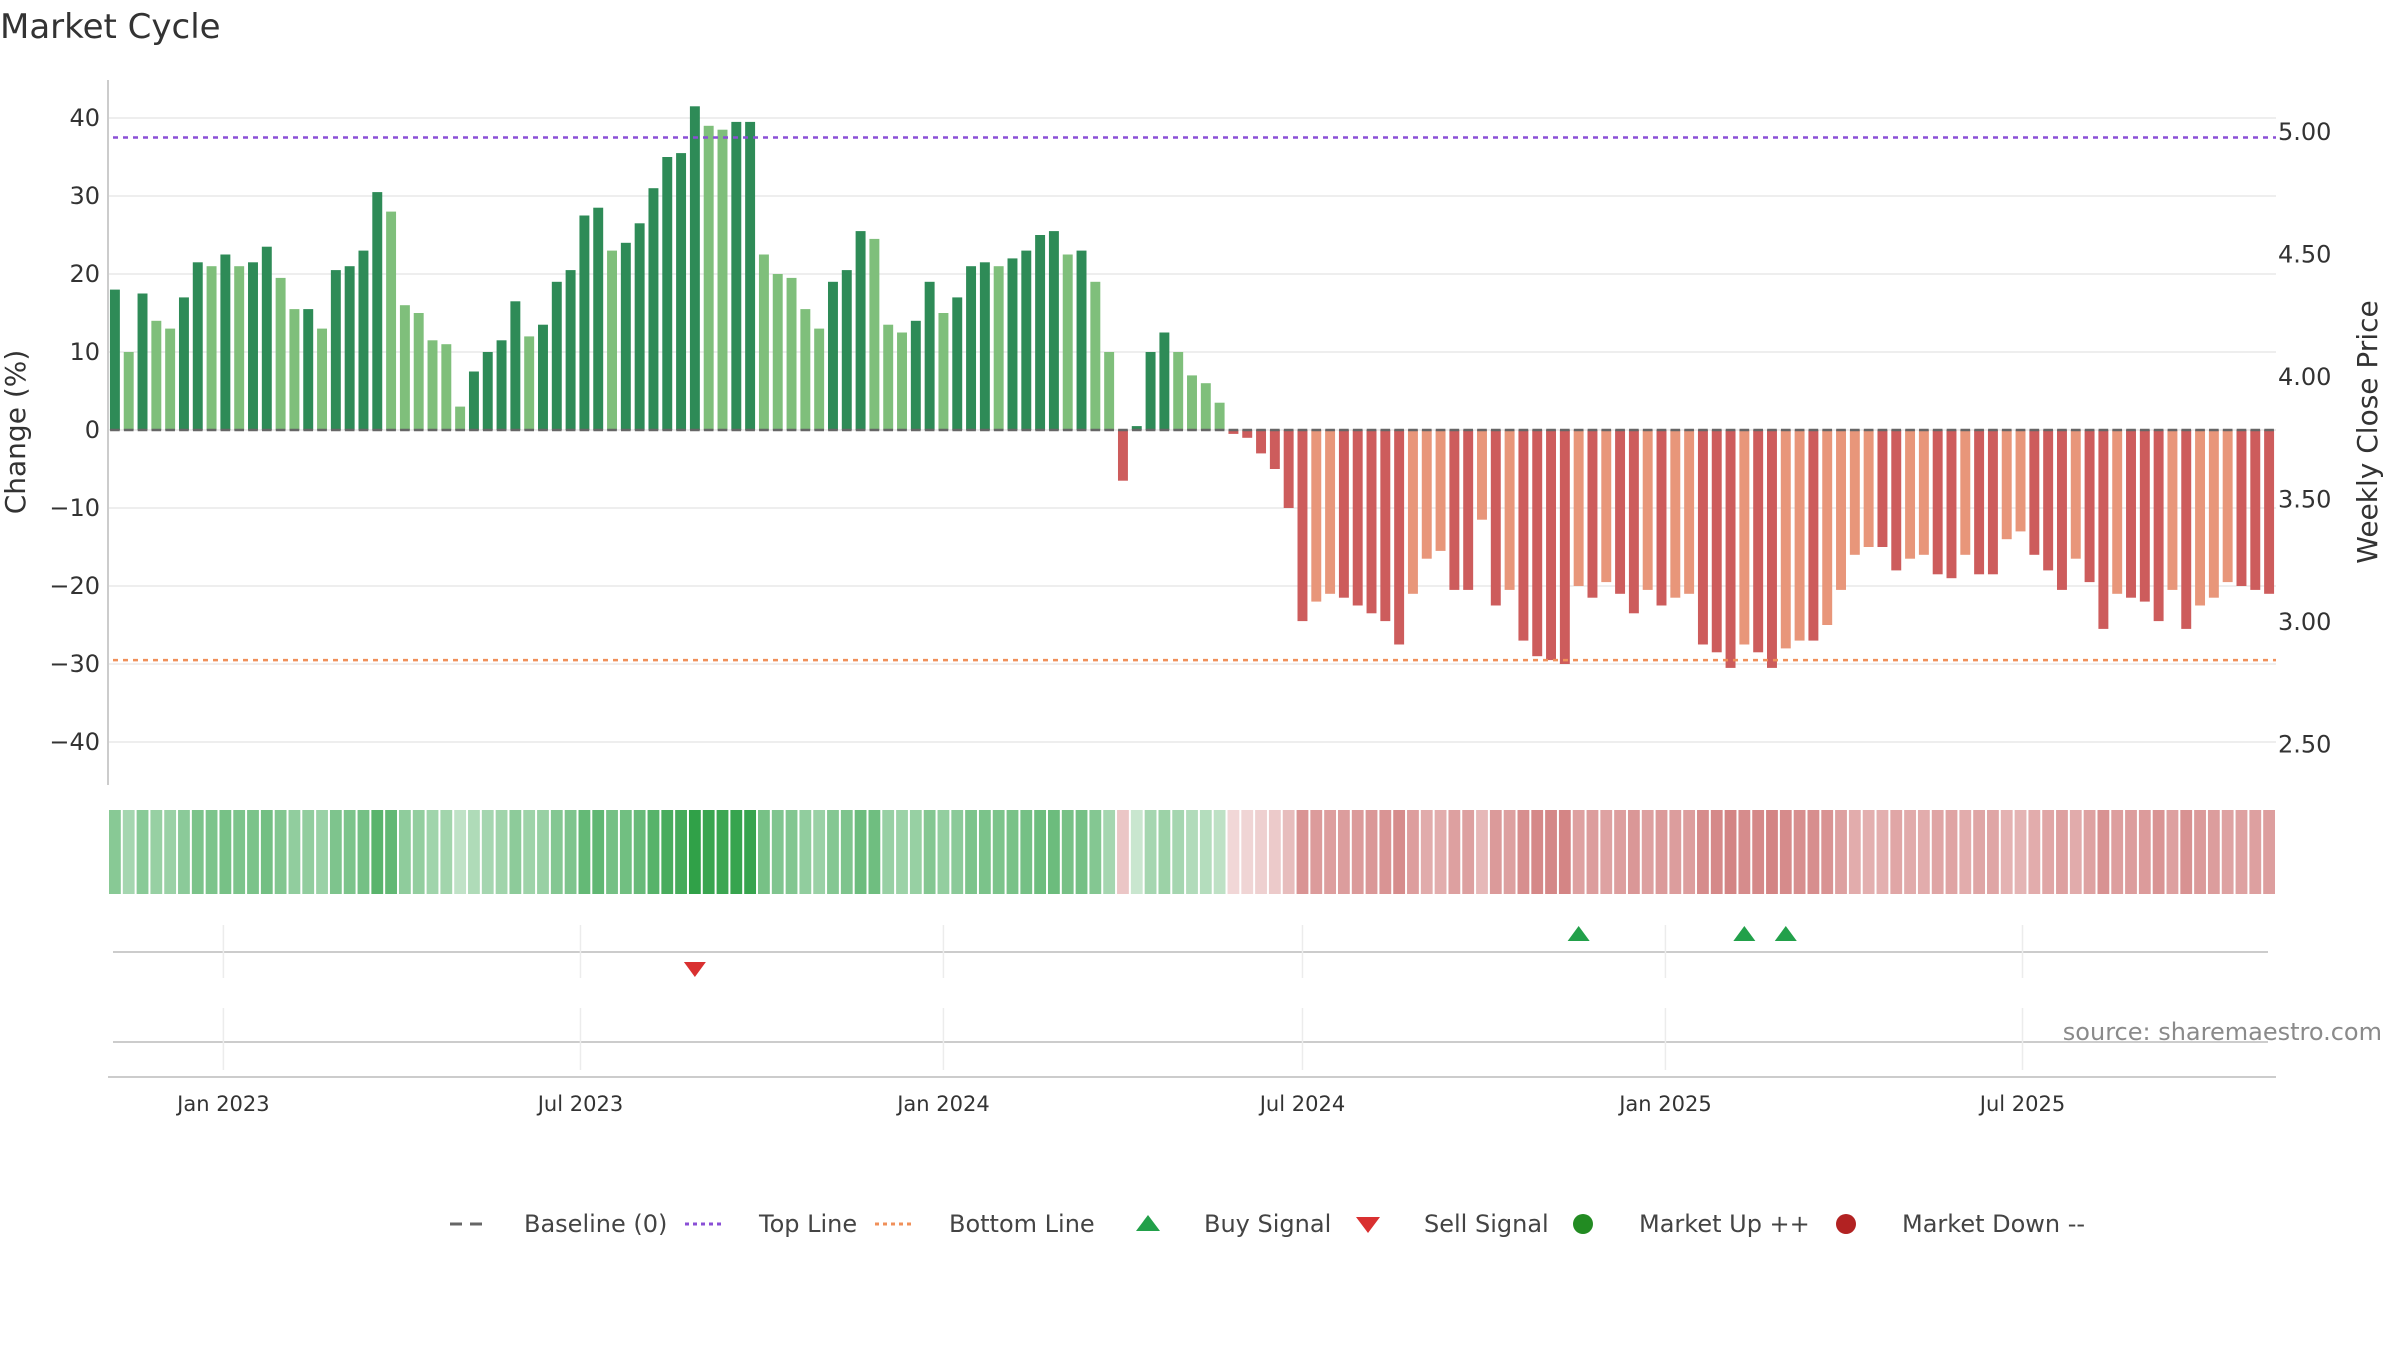  I want to click on buy-signal-marker, so click(1744, 933).